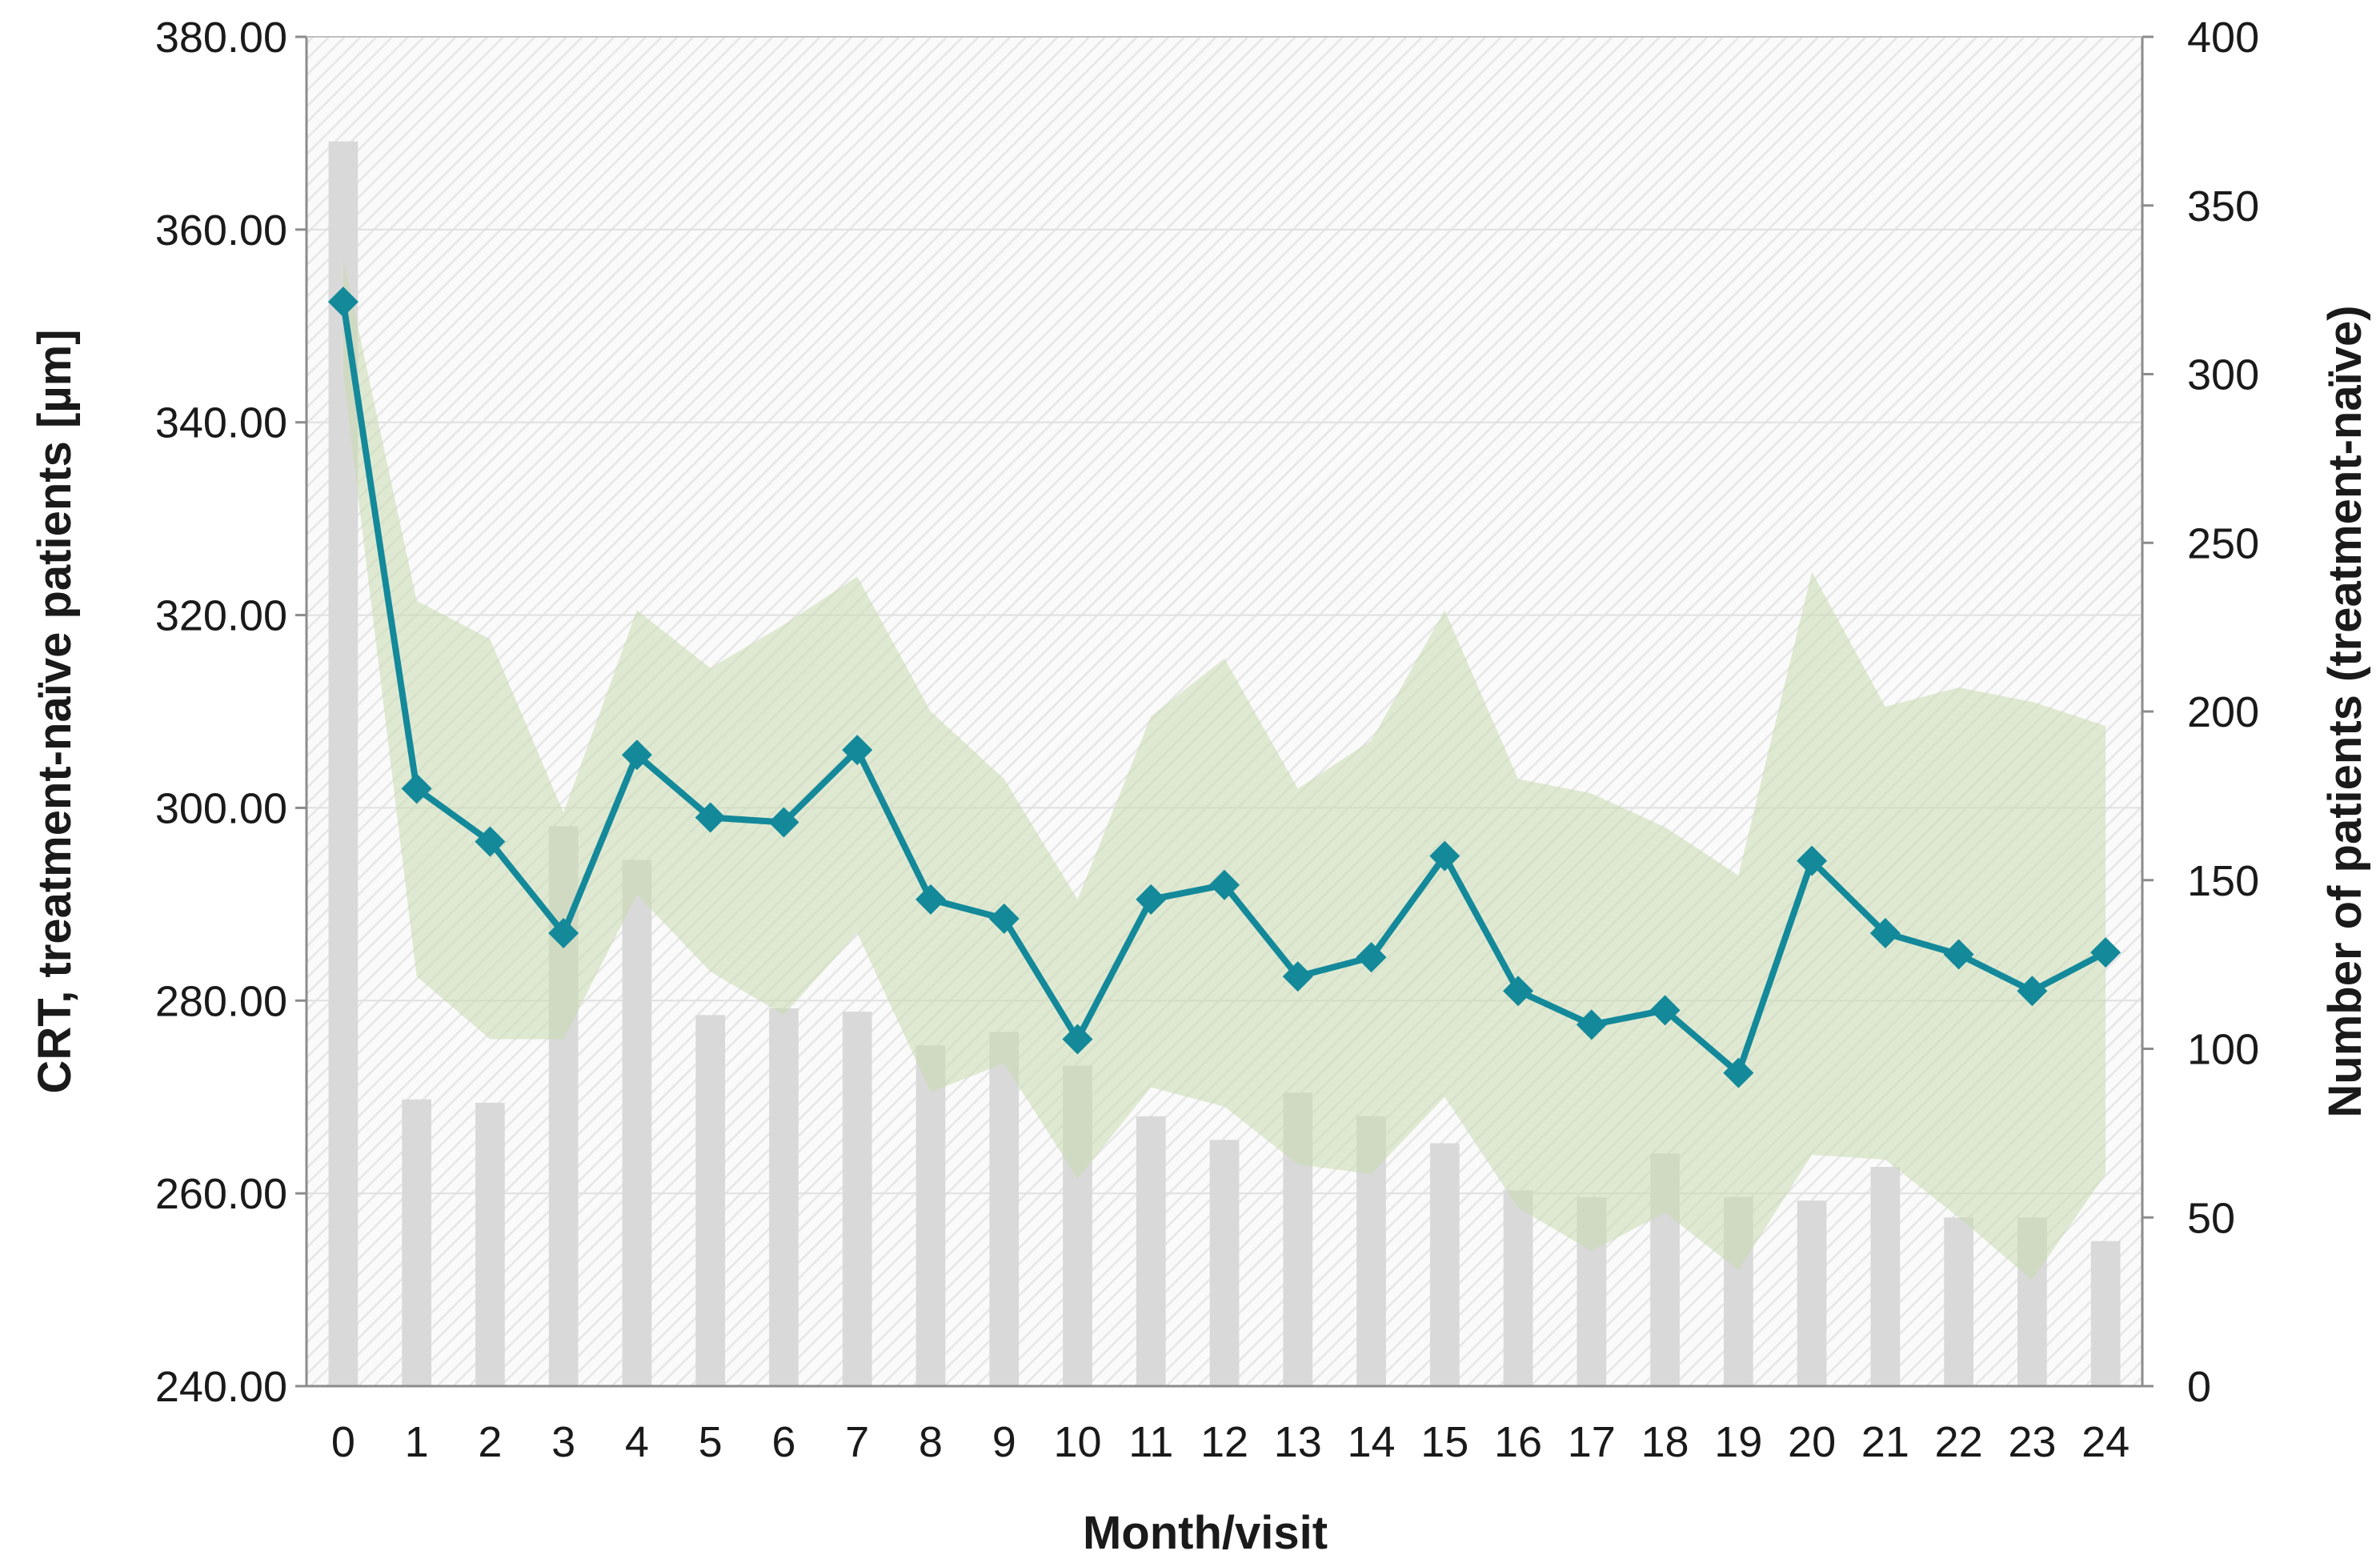 Image resolution: width=2380 pixels, height=1567 pixels. Describe the element at coordinates (1077, 1442) in the screenshot. I see `x-tick-label-10: 10` at that location.